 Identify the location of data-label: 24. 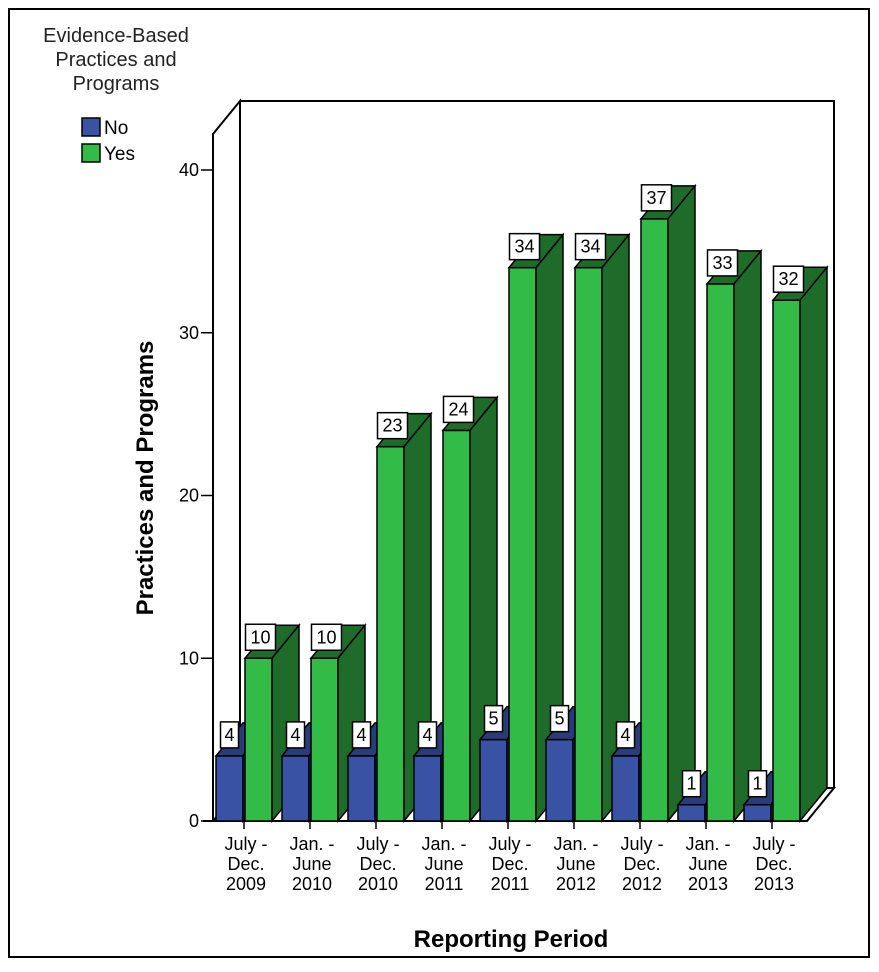
(458, 409).